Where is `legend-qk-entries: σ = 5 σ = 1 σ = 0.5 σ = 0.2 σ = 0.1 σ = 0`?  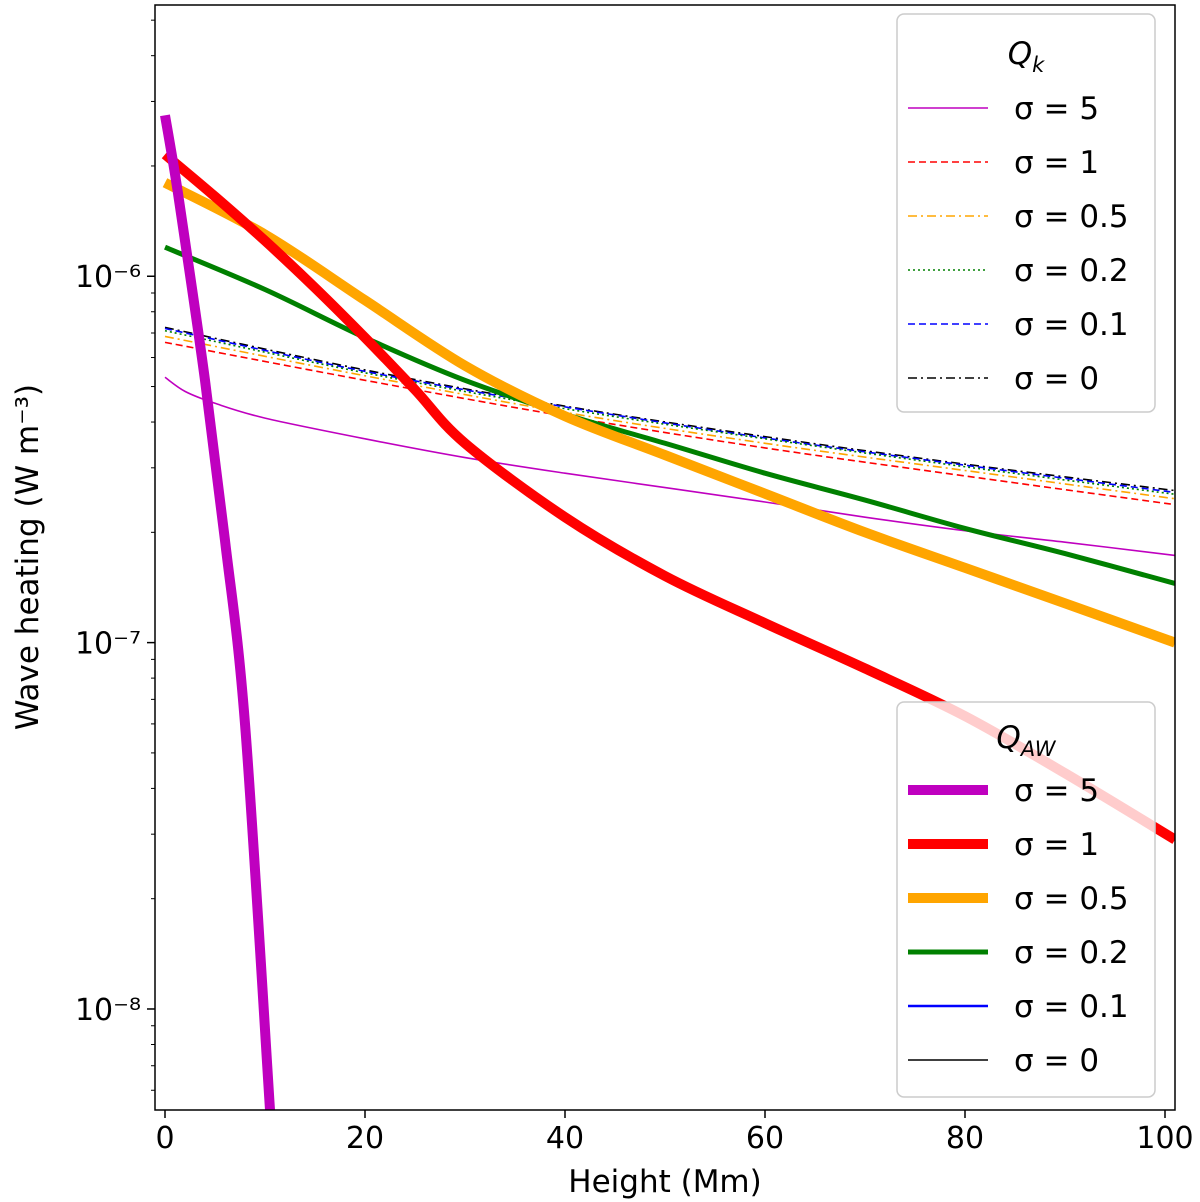 legend-qk-entries: σ = 5 σ = 1 σ = 0.5 σ = 0.2 σ = 0.1 σ = 0 is located at coordinates (1018, 244).